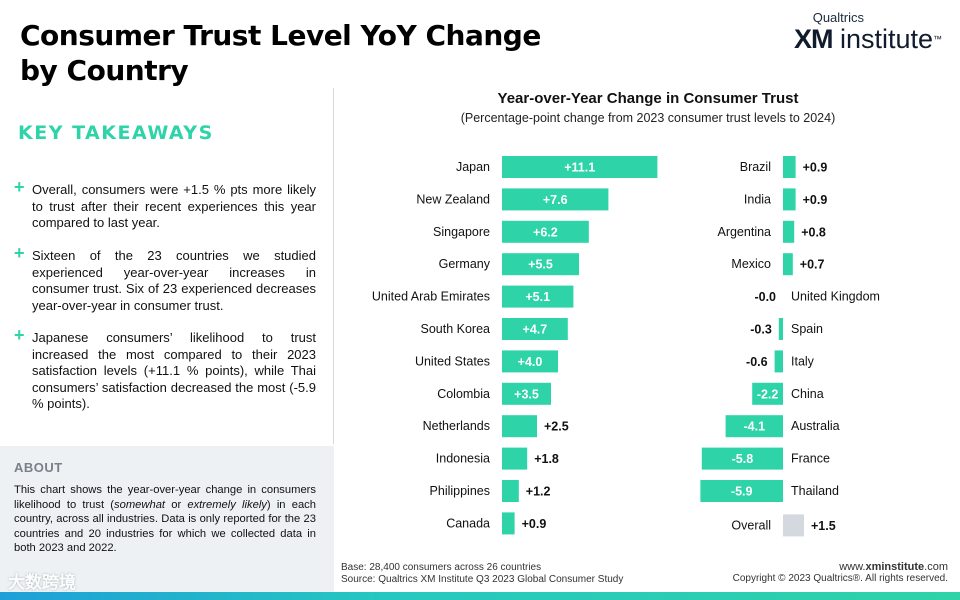  I want to click on category-label: Colombia, so click(463, 394).